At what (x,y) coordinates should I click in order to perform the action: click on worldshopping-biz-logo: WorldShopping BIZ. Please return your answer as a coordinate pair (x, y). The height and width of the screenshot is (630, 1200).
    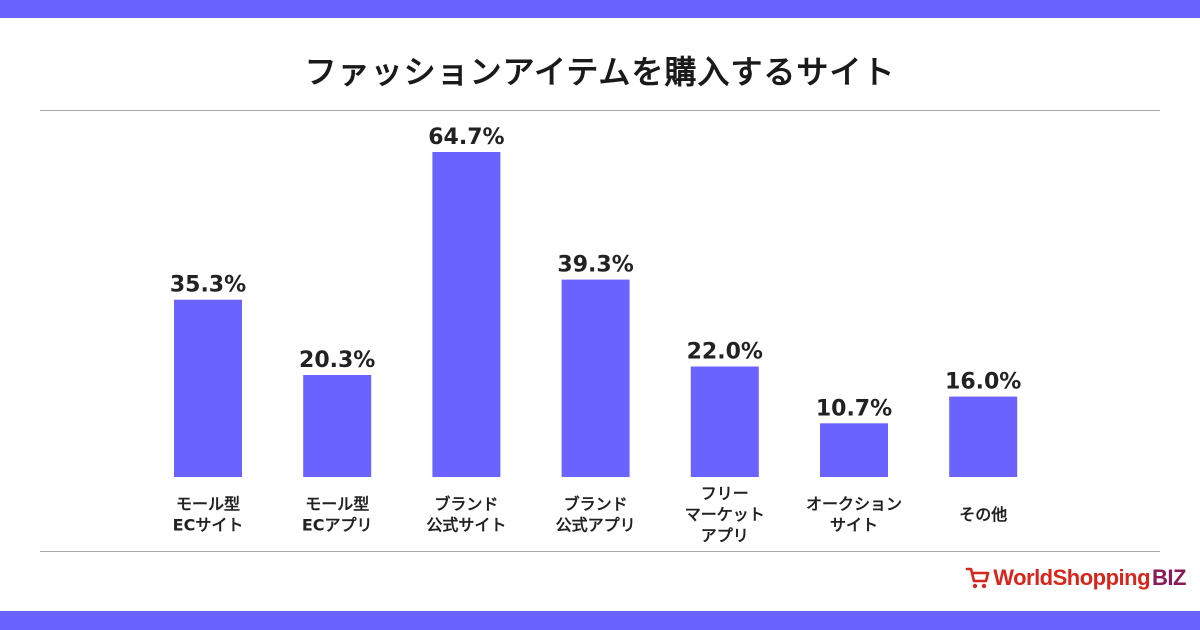
    Looking at the image, I should click on (1075, 578).